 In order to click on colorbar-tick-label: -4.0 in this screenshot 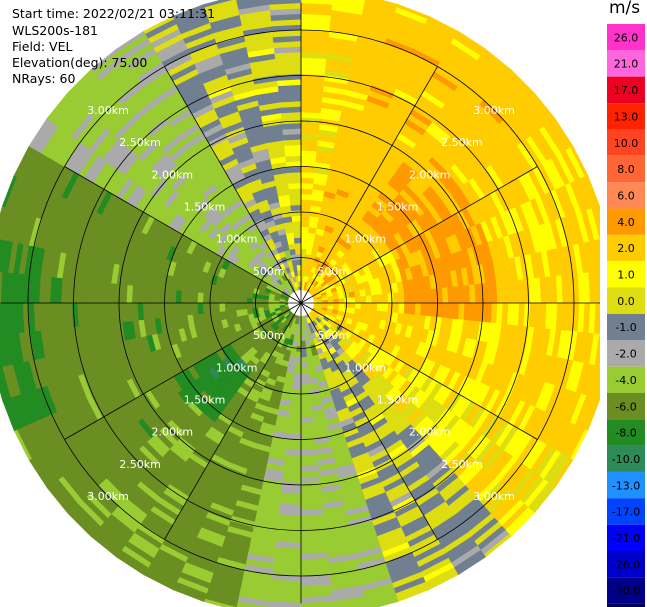, I will do `click(625, 380)`.